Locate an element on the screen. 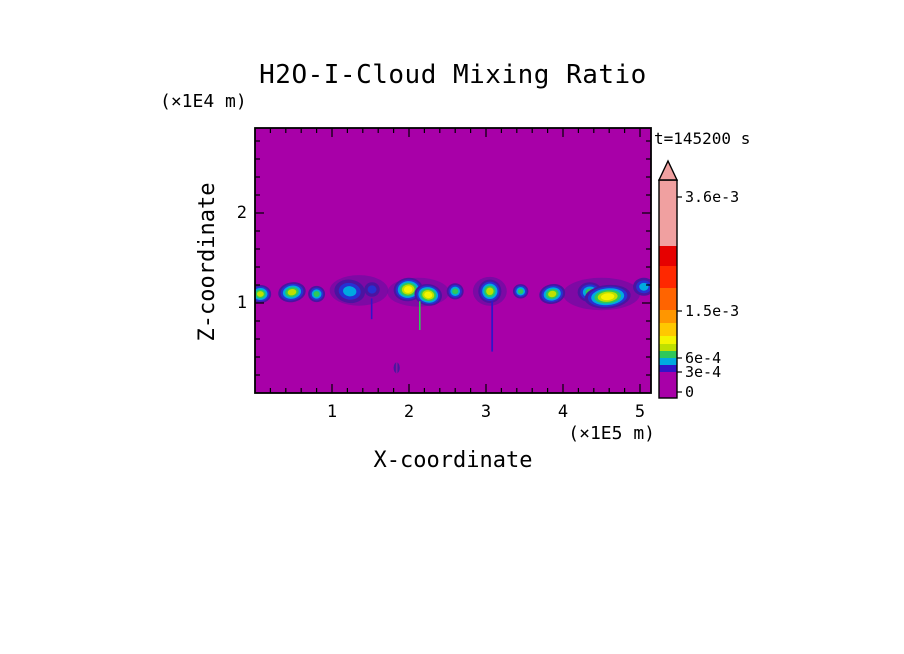 Image resolution: width=904 pixels, height=654 pixels. chart-title: H2O-I-Cloud Mixing Ratio is located at coordinates (453, 75).